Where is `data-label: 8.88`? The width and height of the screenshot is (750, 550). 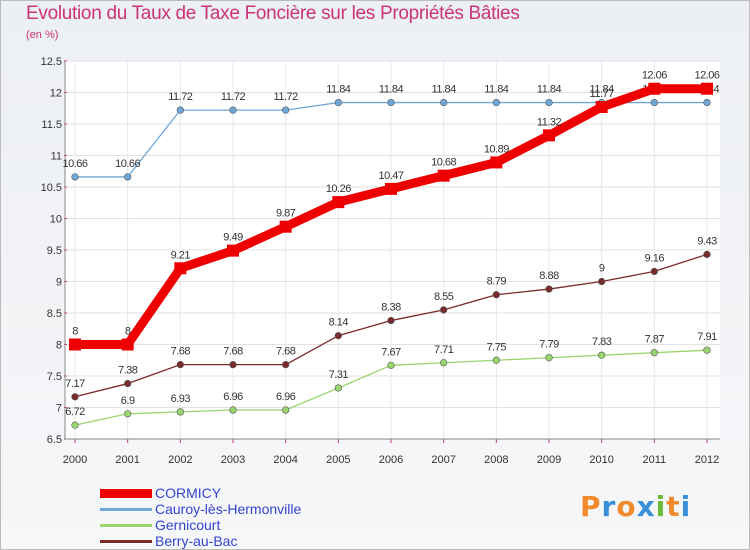 data-label: 8.88 is located at coordinates (549, 276).